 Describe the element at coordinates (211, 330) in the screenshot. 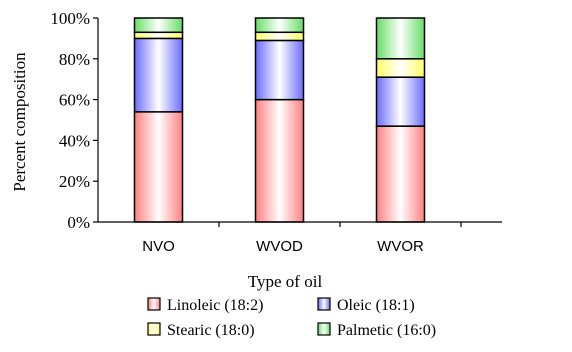

I see `legend-label: Stearic (18:0)` at that location.